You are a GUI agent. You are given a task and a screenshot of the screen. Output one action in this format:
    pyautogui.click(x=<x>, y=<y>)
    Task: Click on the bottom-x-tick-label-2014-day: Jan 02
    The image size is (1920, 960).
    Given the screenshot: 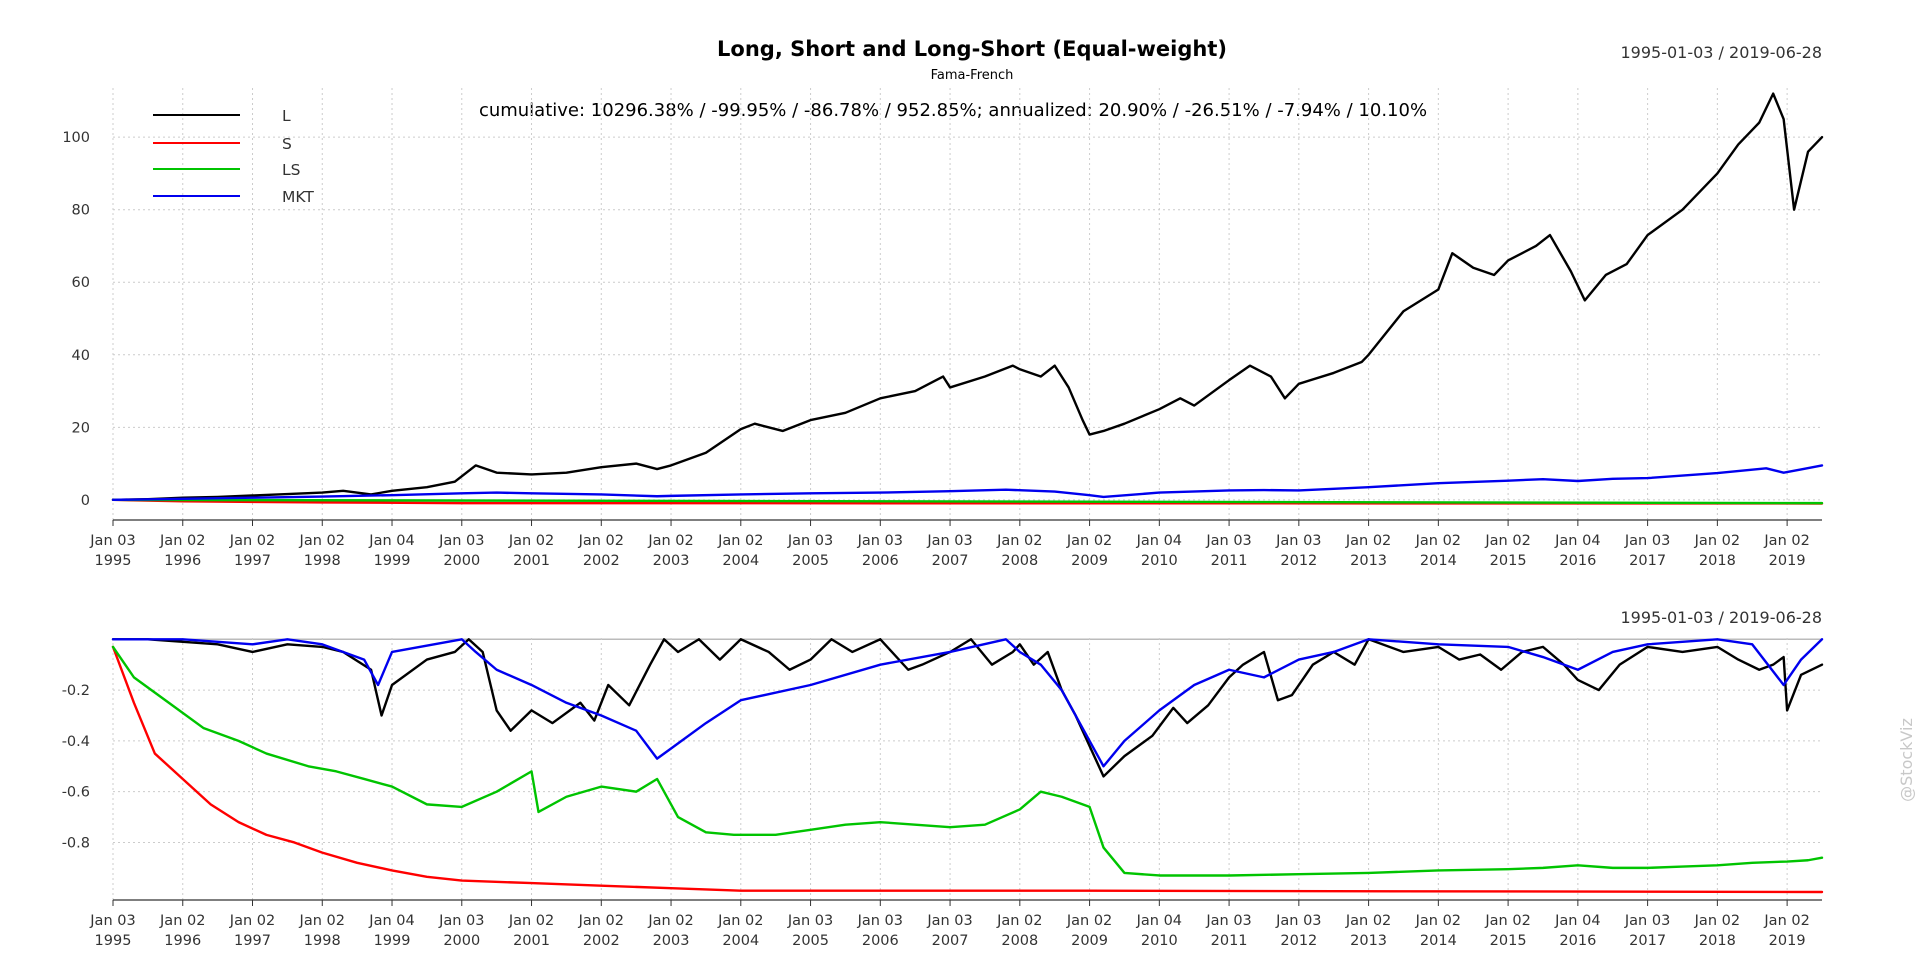 What is the action you would take?
    pyautogui.click(x=1438, y=921)
    